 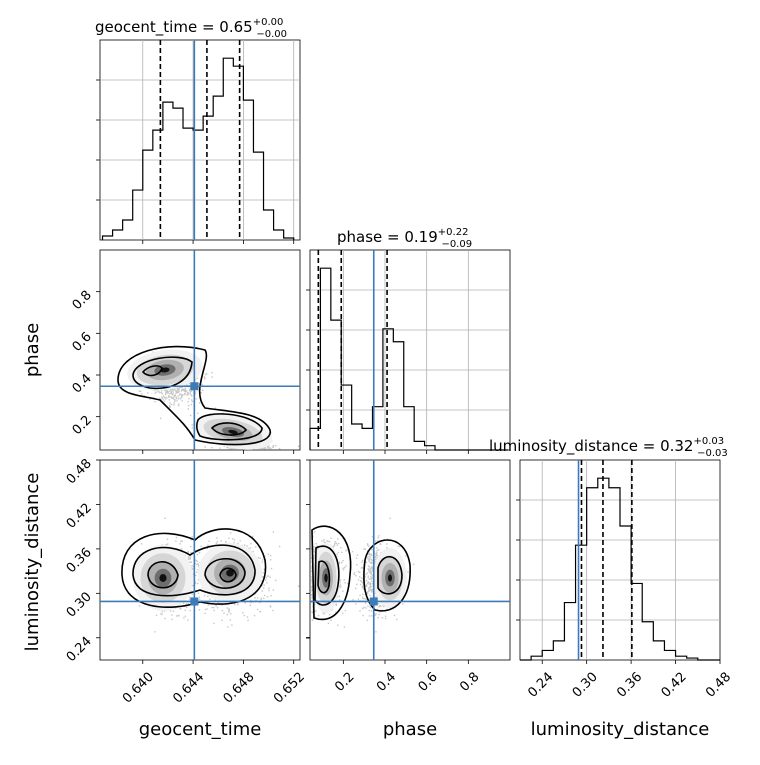 What do you see at coordinates (359, 578) in the screenshot?
I see `density-distance-phase` at bounding box center [359, 578].